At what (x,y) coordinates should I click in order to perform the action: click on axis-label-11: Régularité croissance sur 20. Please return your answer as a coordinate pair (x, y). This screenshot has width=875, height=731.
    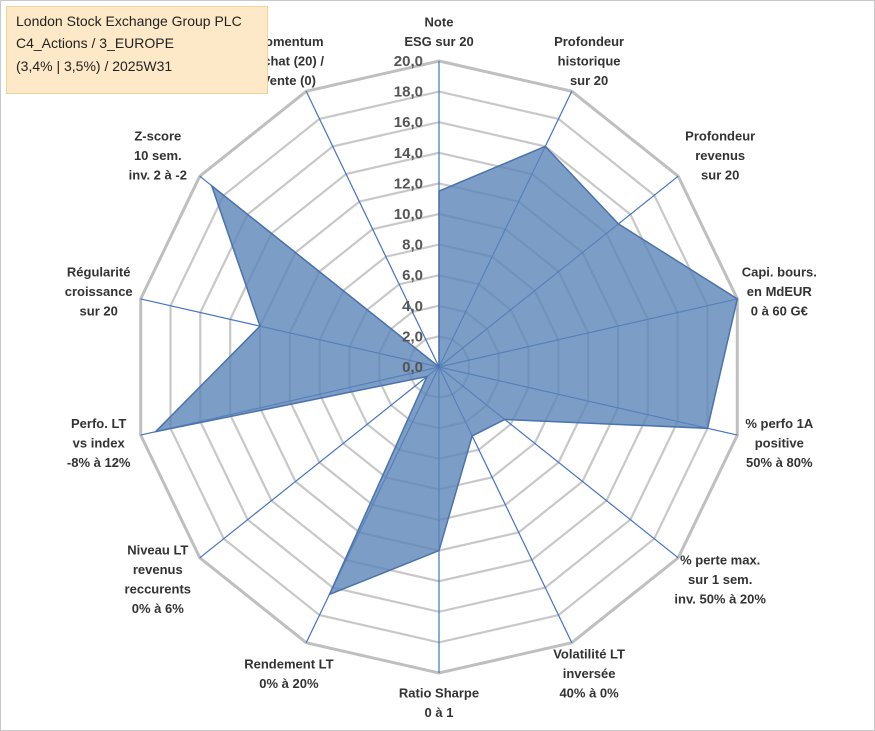
    Looking at the image, I should click on (99, 292).